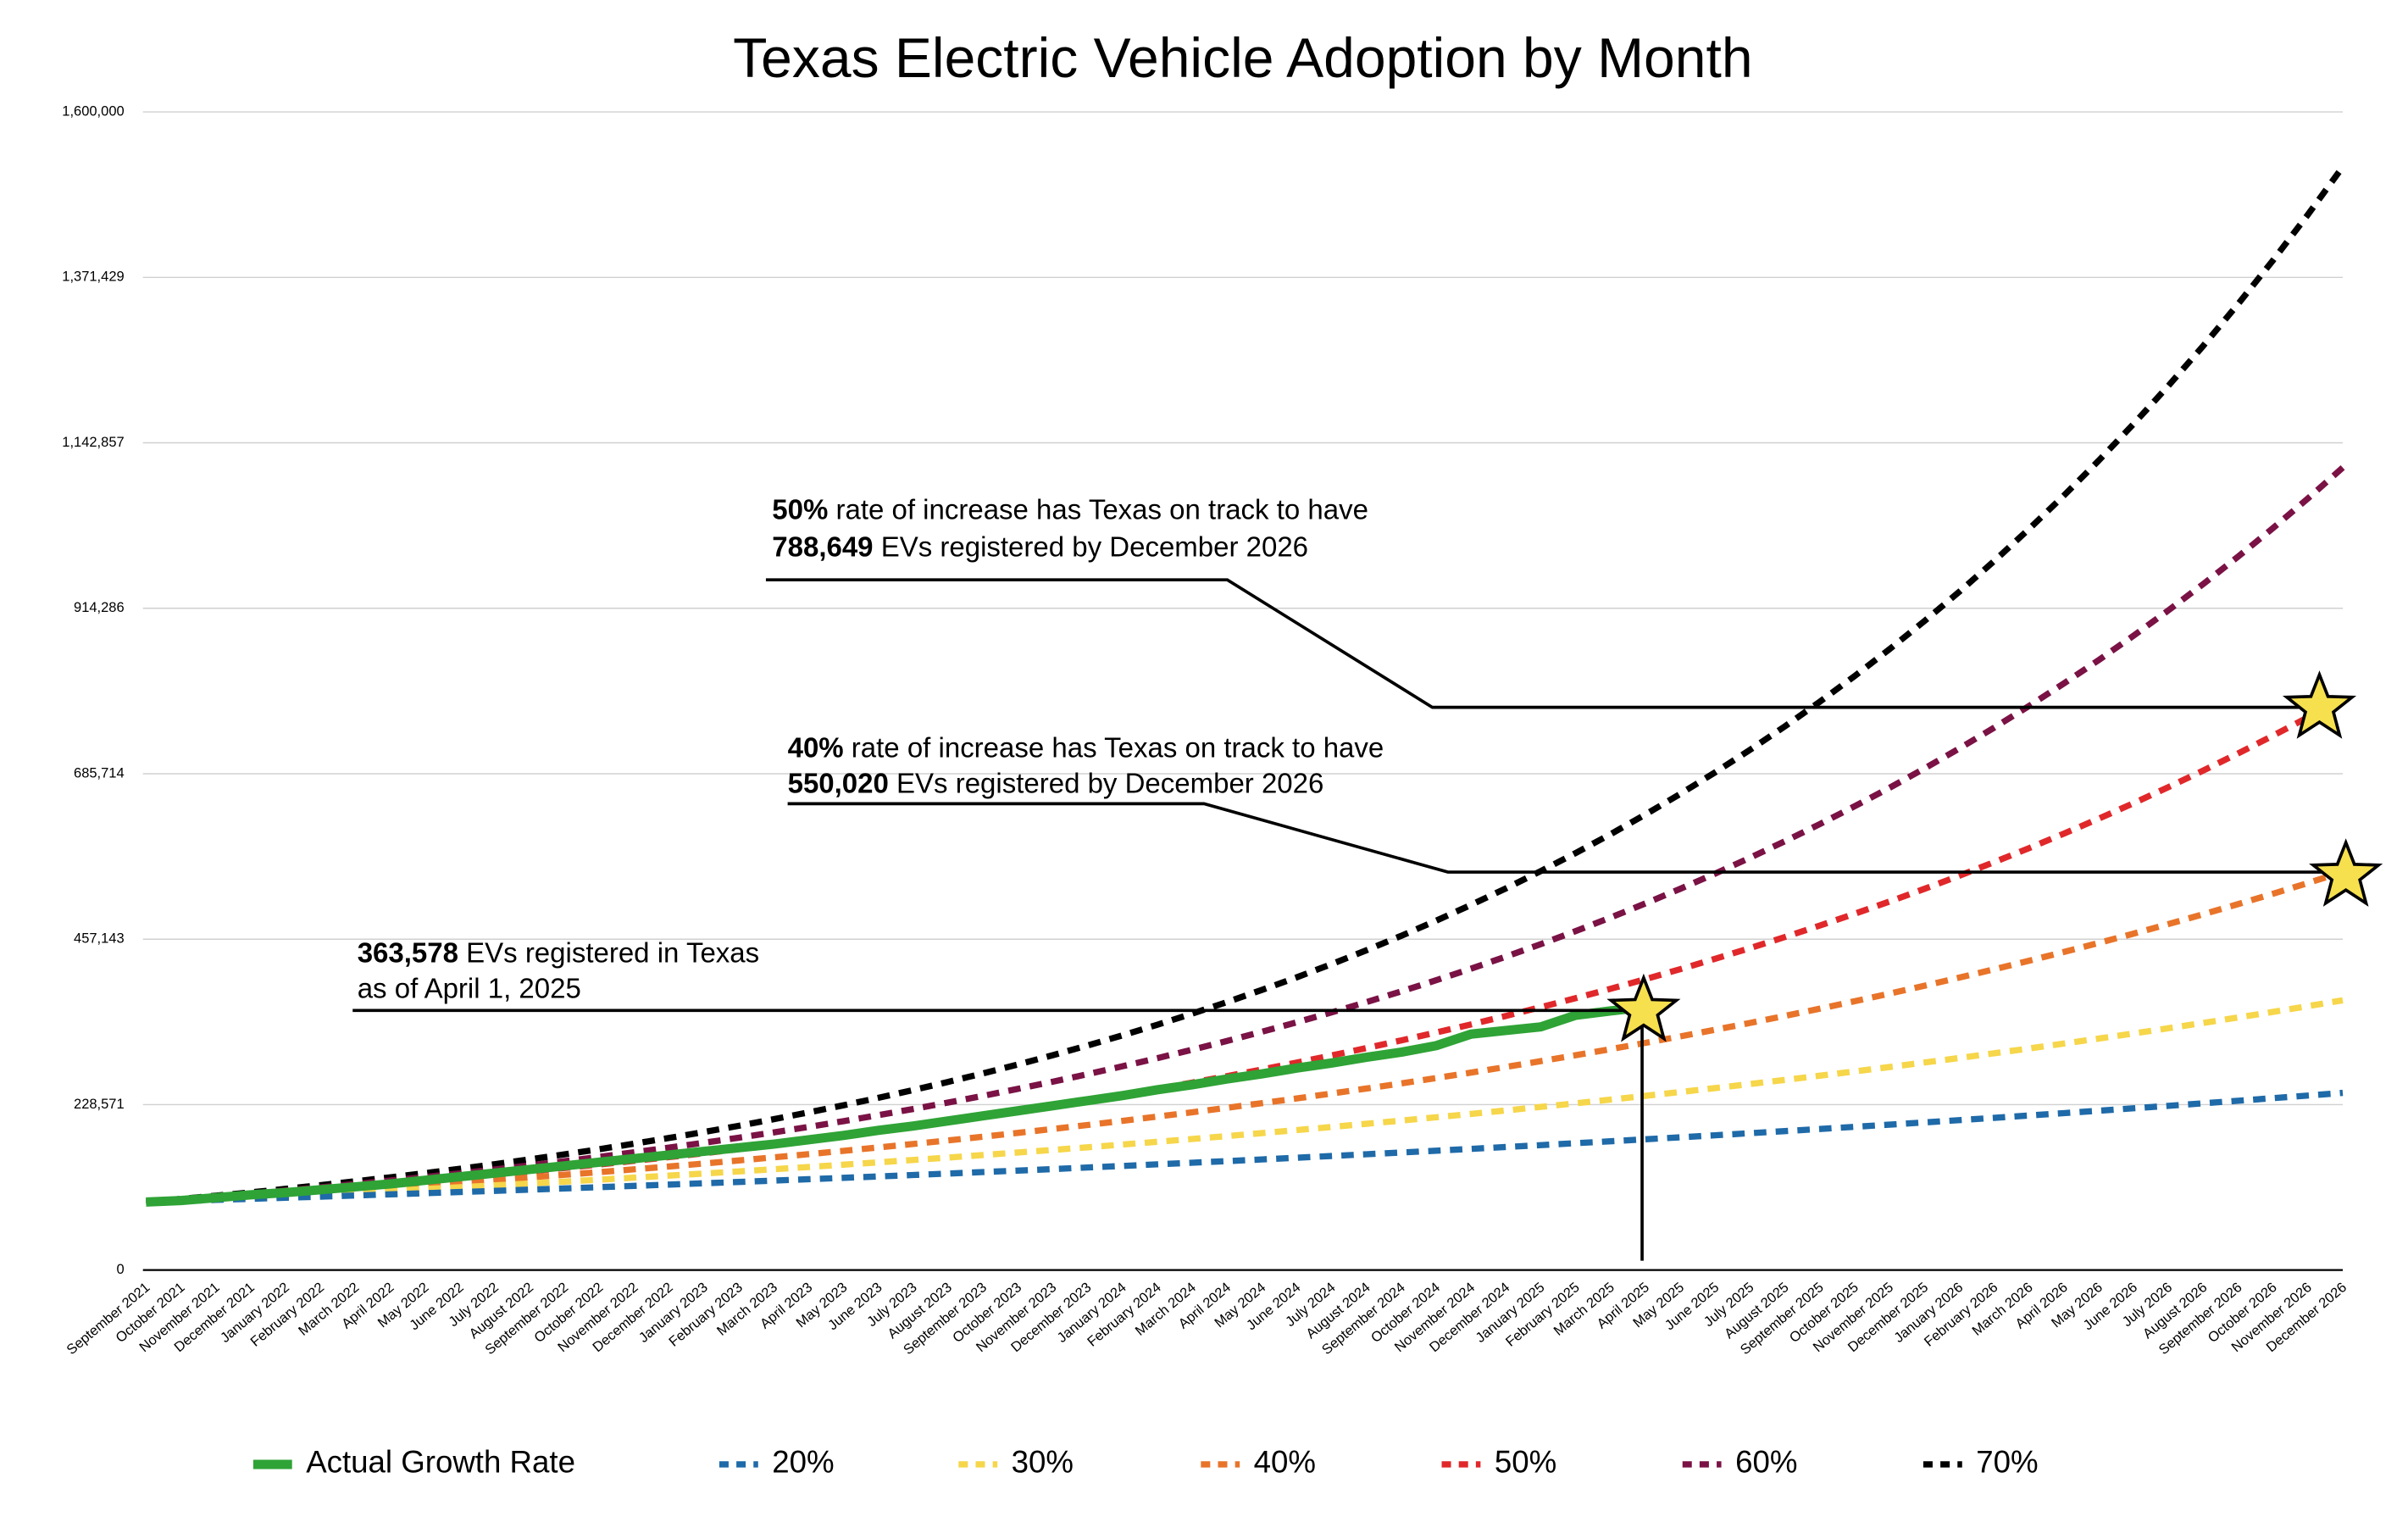 Image resolution: width=2408 pixels, height=1539 pixels. Describe the element at coordinates (800, 509) in the screenshot. I see `annotation-bold: 50%` at that location.